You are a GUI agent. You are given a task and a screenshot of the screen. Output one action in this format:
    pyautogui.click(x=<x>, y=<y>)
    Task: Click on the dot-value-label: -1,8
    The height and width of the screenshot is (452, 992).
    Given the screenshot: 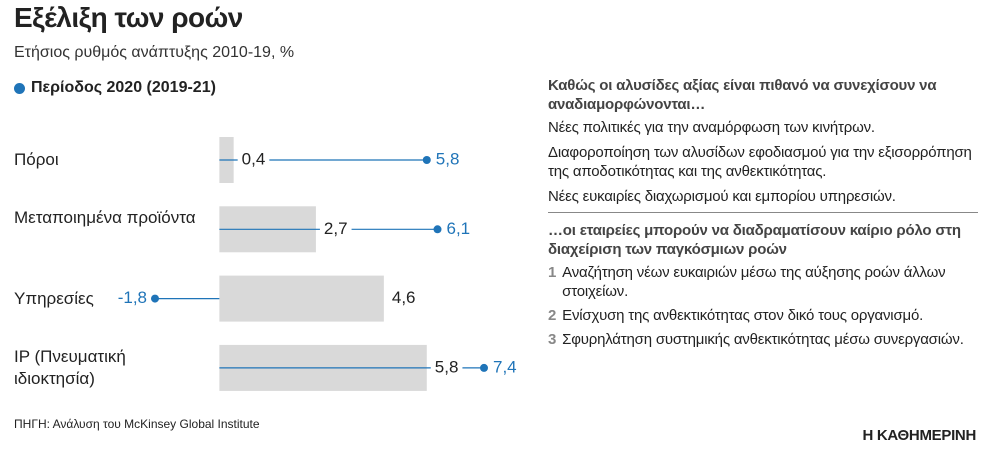 What is the action you would take?
    pyautogui.click(x=132, y=297)
    